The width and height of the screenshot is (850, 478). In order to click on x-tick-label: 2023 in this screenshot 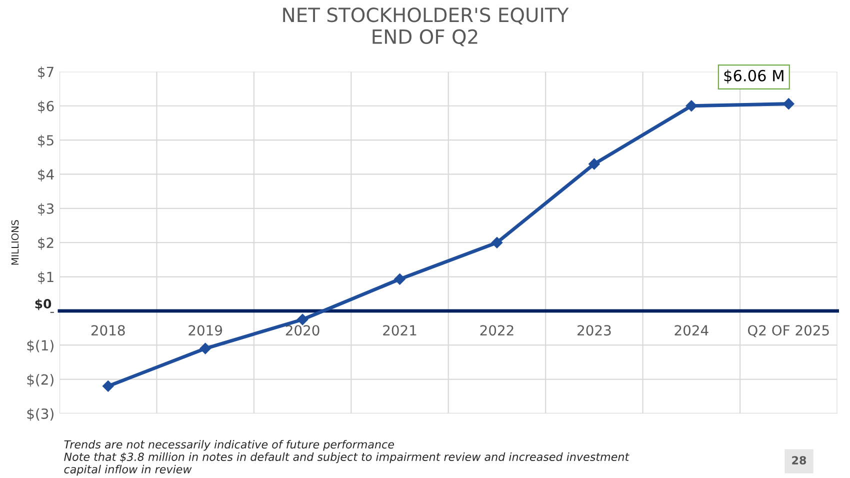, I will do `click(594, 330)`.